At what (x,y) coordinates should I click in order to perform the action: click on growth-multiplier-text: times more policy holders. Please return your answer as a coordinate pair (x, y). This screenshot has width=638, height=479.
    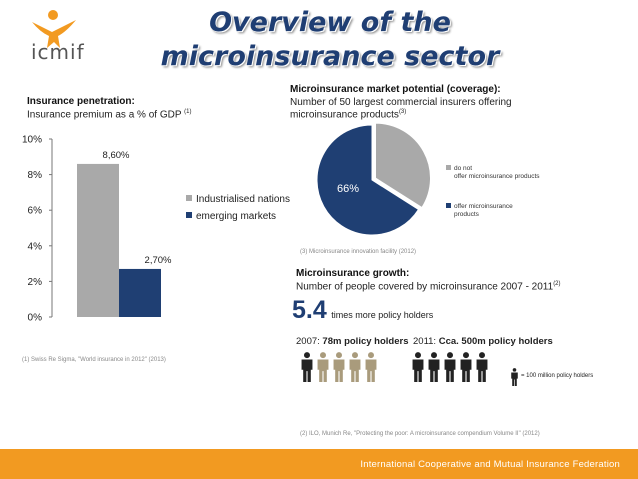
    Looking at the image, I should click on (382, 315).